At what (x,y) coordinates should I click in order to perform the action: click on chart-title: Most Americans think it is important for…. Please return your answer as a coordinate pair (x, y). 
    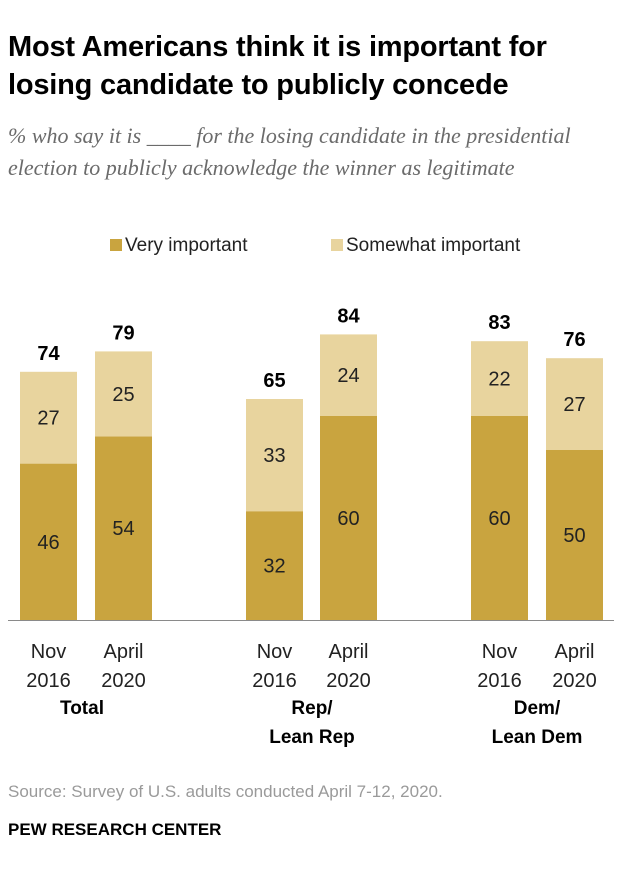
    Looking at the image, I should click on (277, 66).